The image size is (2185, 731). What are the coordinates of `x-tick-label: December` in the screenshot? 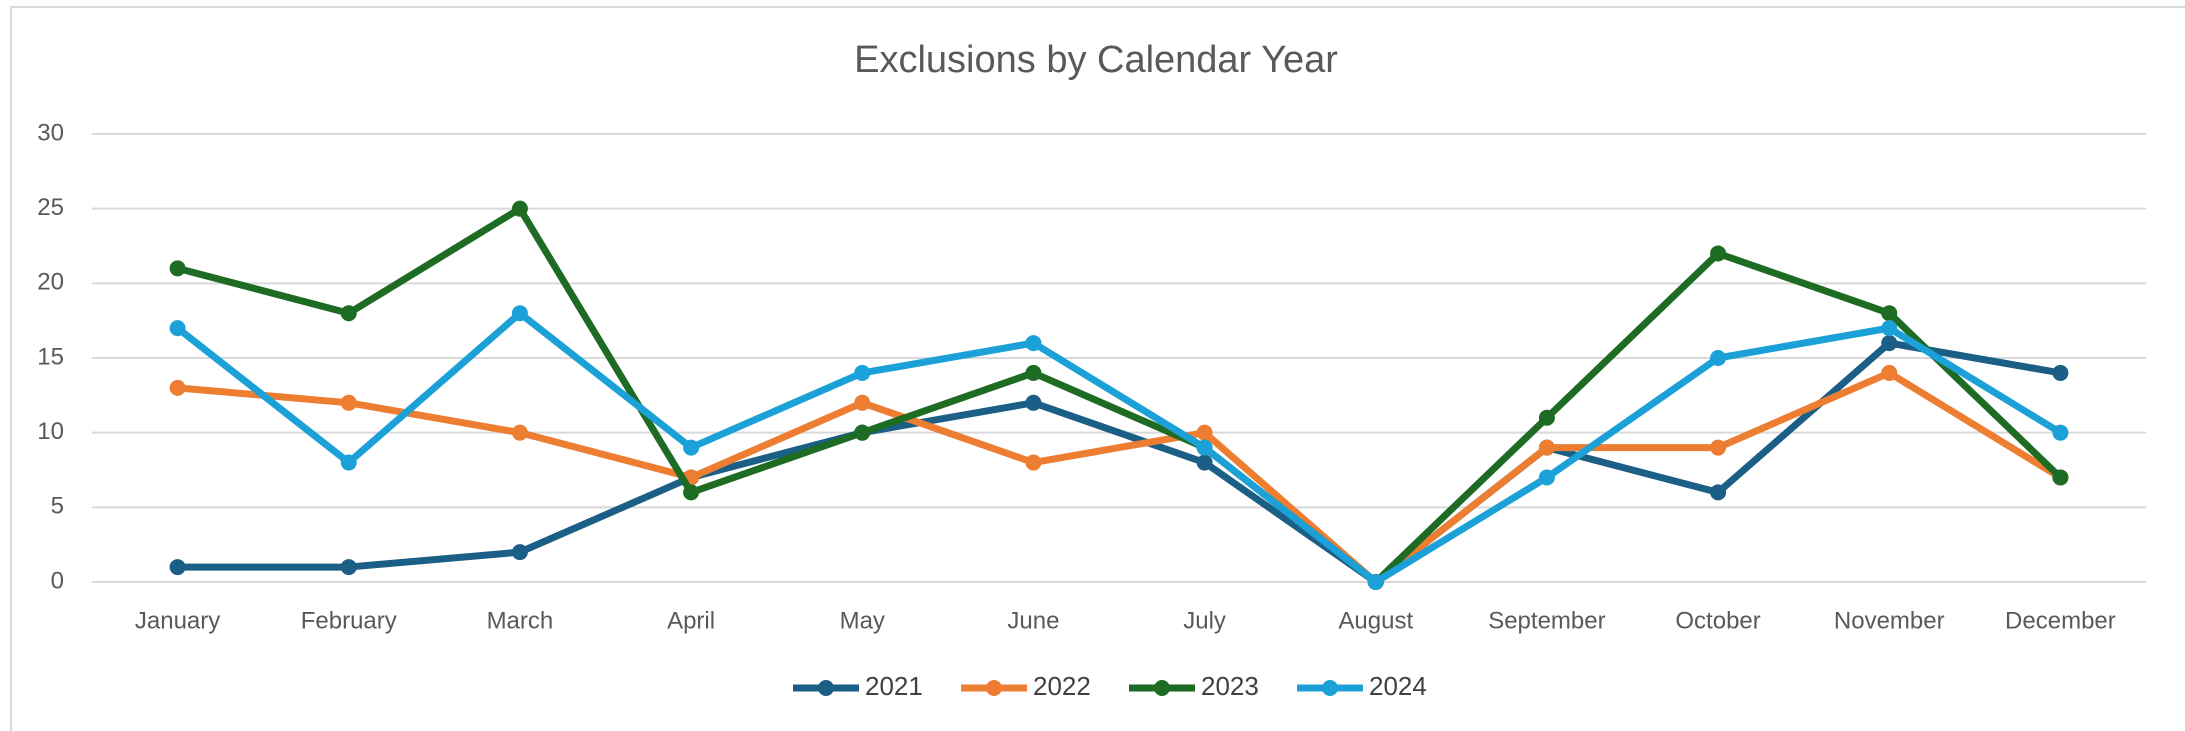 It's located at (2060, 620).